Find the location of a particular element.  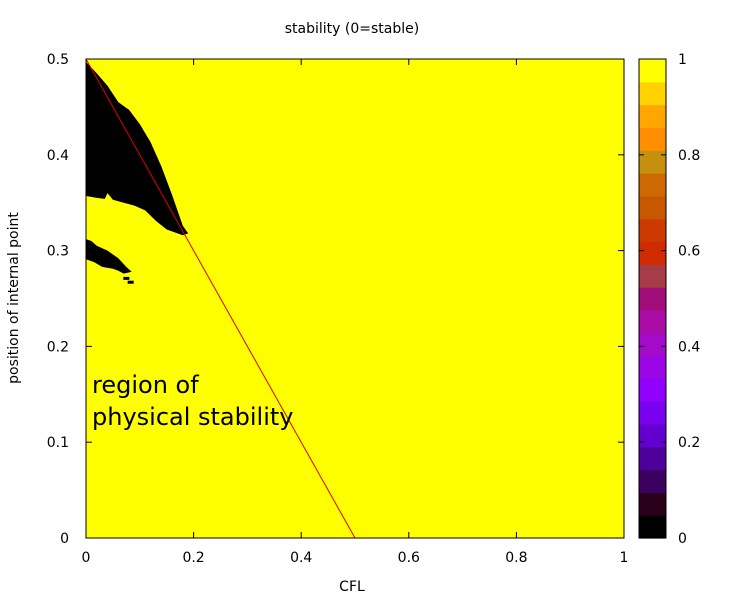

colorbar-ticks: 0 0.2 0.4 0.6 0.8 1 is located at coordinates (669, 299).